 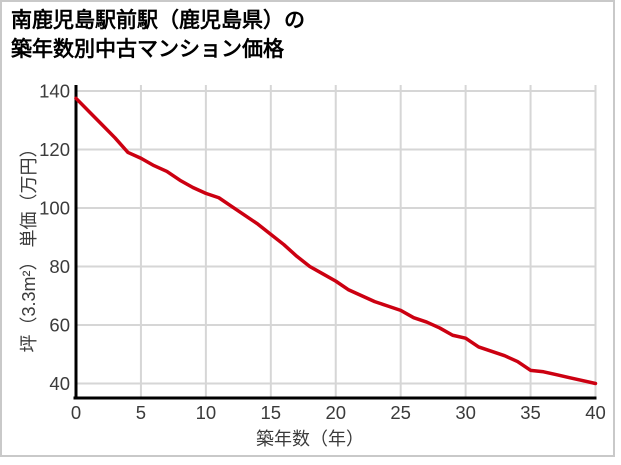 What do you see at coordinates (158, 35) in the screenshot?
I see `chart-title: 南鹿児島駅前駅（鹿児島県）の 築年数別中古マンション価格` at bounding box center [158, 35].